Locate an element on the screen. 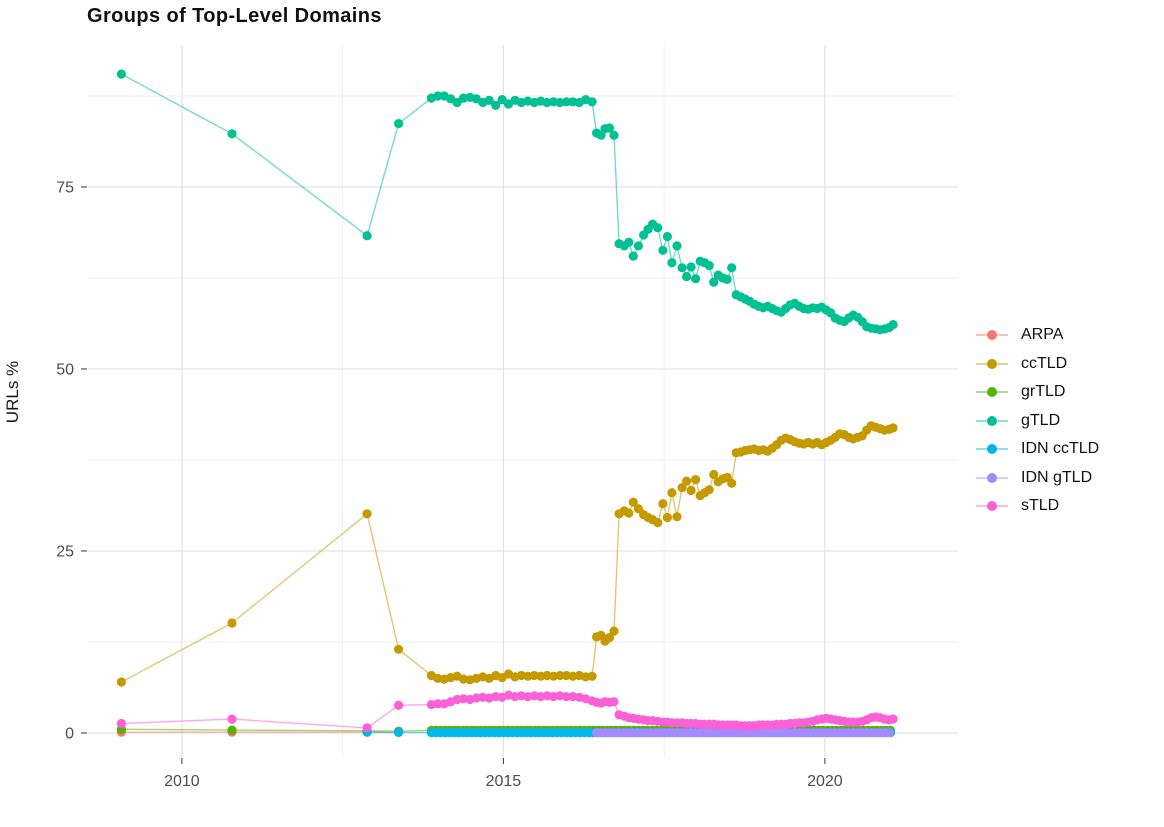 This screenshot has width=1164, height=827. legend-label: gTLD is located at coordinates (1041, 420).